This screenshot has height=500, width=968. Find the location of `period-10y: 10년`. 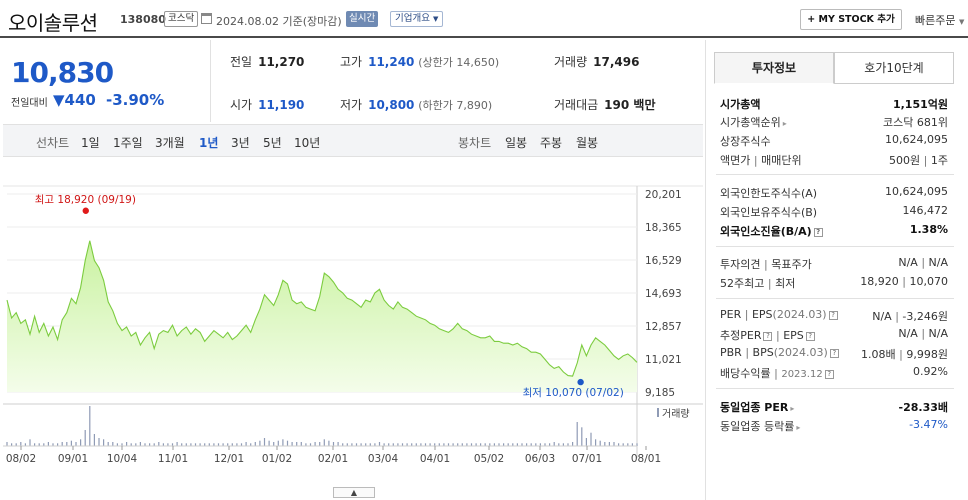

period-10y: 10년 is located at coordinates (307, 143).